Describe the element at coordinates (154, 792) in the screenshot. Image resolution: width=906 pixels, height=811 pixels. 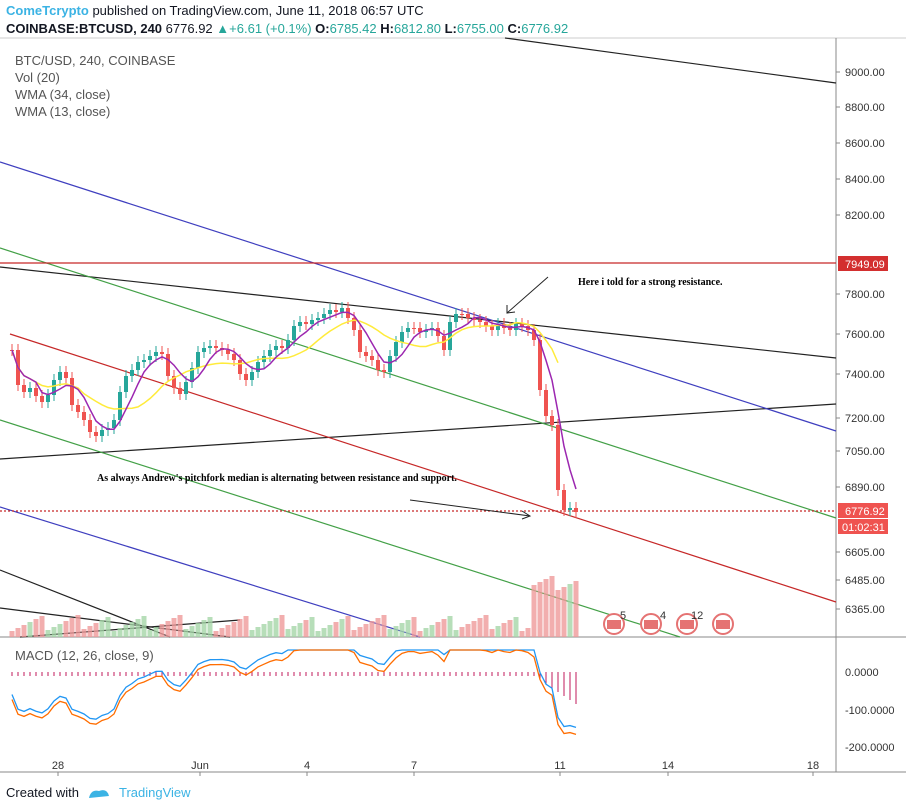
I see `tradingview-brand: TradingView` at that location.